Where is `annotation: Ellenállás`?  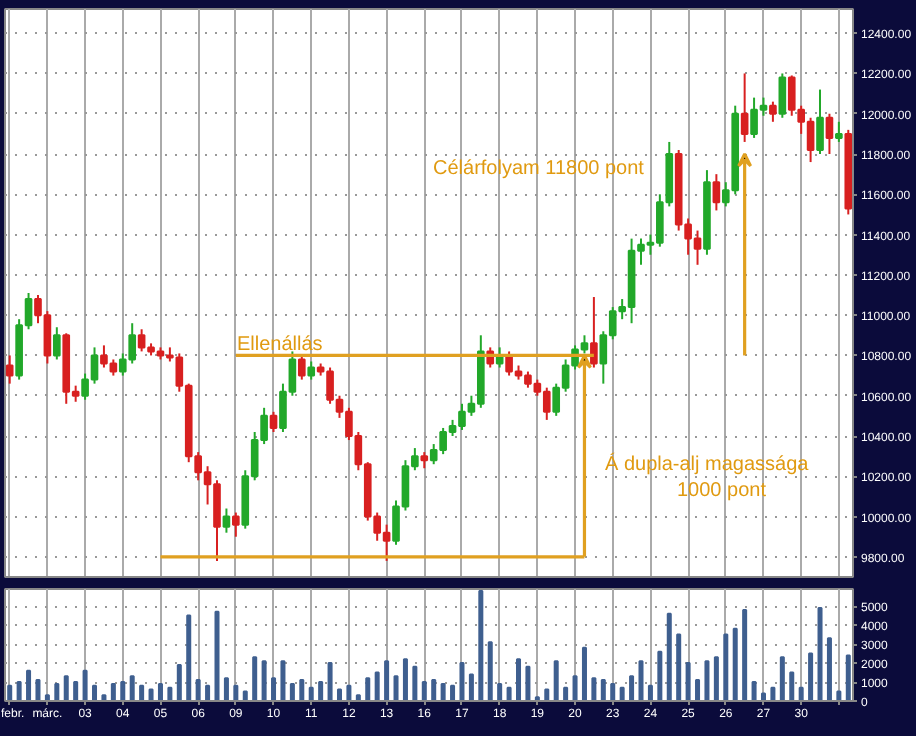
annotation: Ellenállás is located at coordinates (280, 345).